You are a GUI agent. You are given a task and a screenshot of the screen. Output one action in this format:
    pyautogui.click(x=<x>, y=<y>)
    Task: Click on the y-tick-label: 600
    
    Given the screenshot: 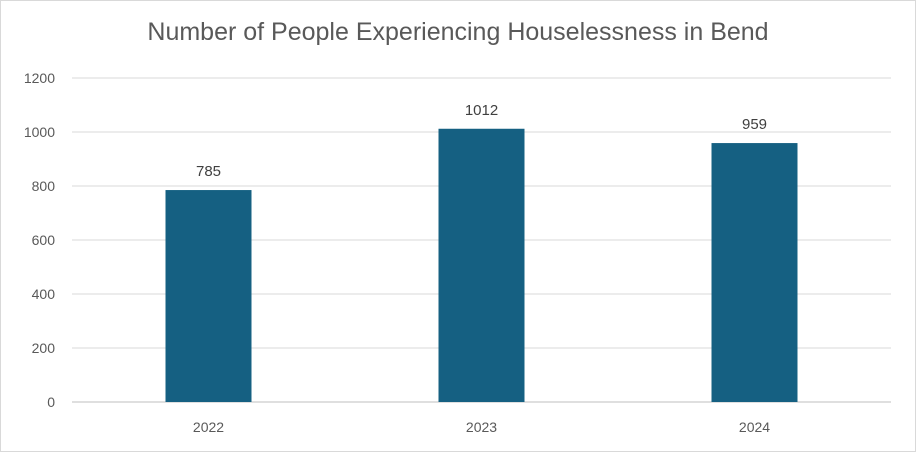 What is the action you would take?
    pyautogui.click(x=44, y=240)
    